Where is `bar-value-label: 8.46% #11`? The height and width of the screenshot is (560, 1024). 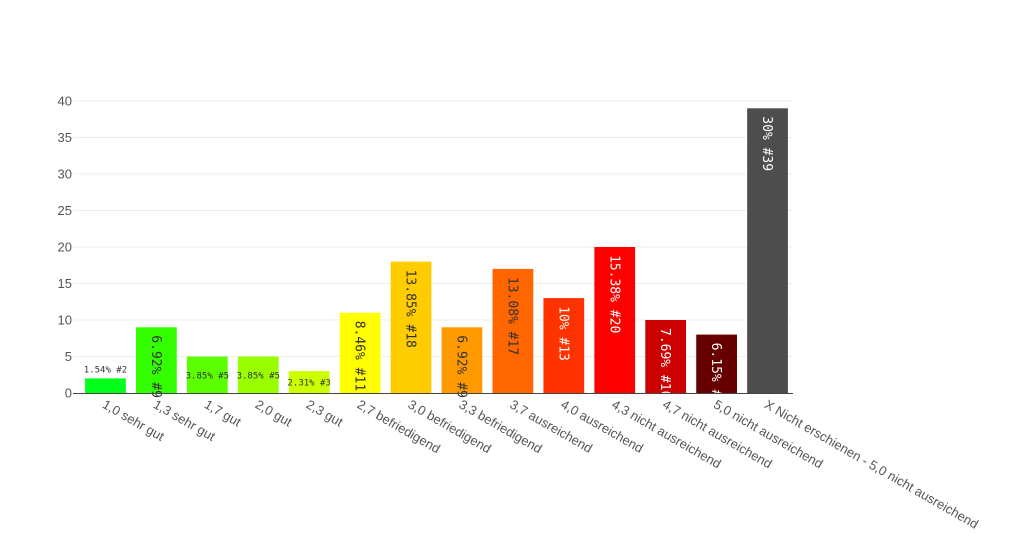
bar-value-label: 8.46% #11 is located at coordinates (359, 356).